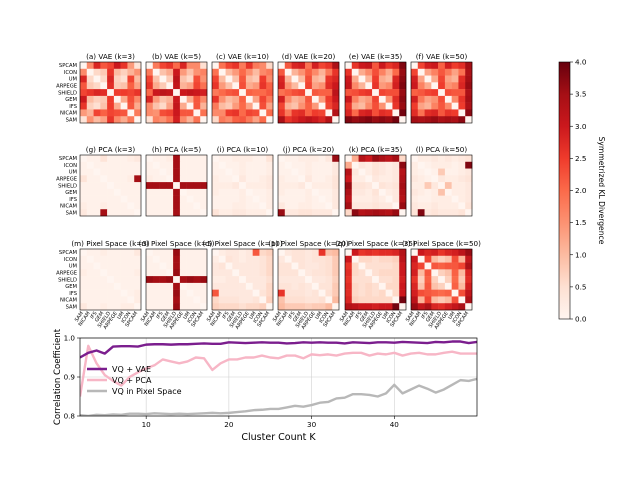  What do you see at coordinates (375, 185) in the screenshot?
I see `panel-frame` at bounding box center [375, 185].